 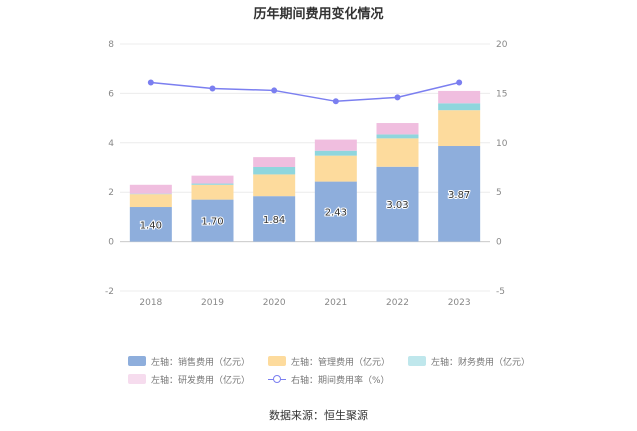 I want to click on chart-title: 历年期间费用变化情况, so click(x=318, y=14).